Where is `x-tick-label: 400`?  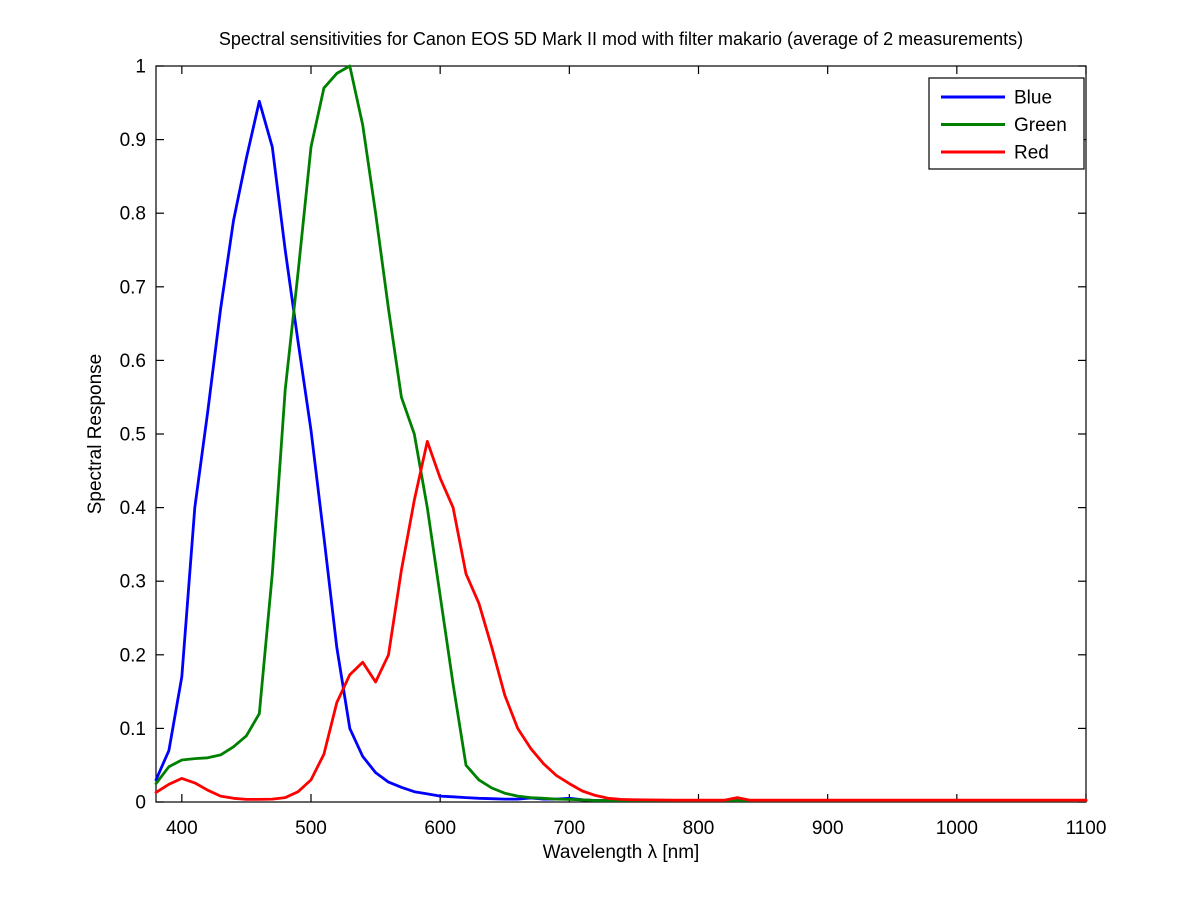 x-tick-label: 400 is located at coordinates (182, 828).